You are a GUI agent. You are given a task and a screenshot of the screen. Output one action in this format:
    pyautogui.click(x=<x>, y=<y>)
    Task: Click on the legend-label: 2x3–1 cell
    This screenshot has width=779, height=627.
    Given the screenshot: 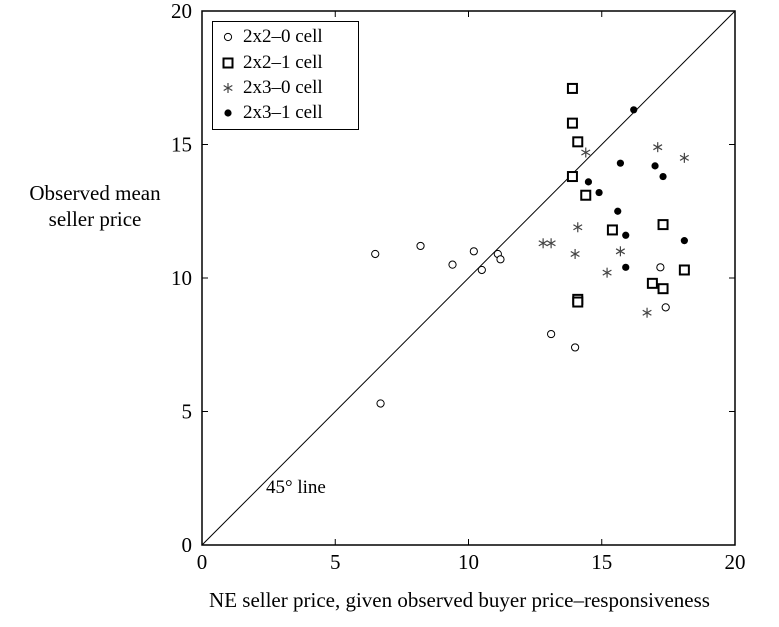 What is the action you would take?
    pyautogui.click(x=283, y=112)
    